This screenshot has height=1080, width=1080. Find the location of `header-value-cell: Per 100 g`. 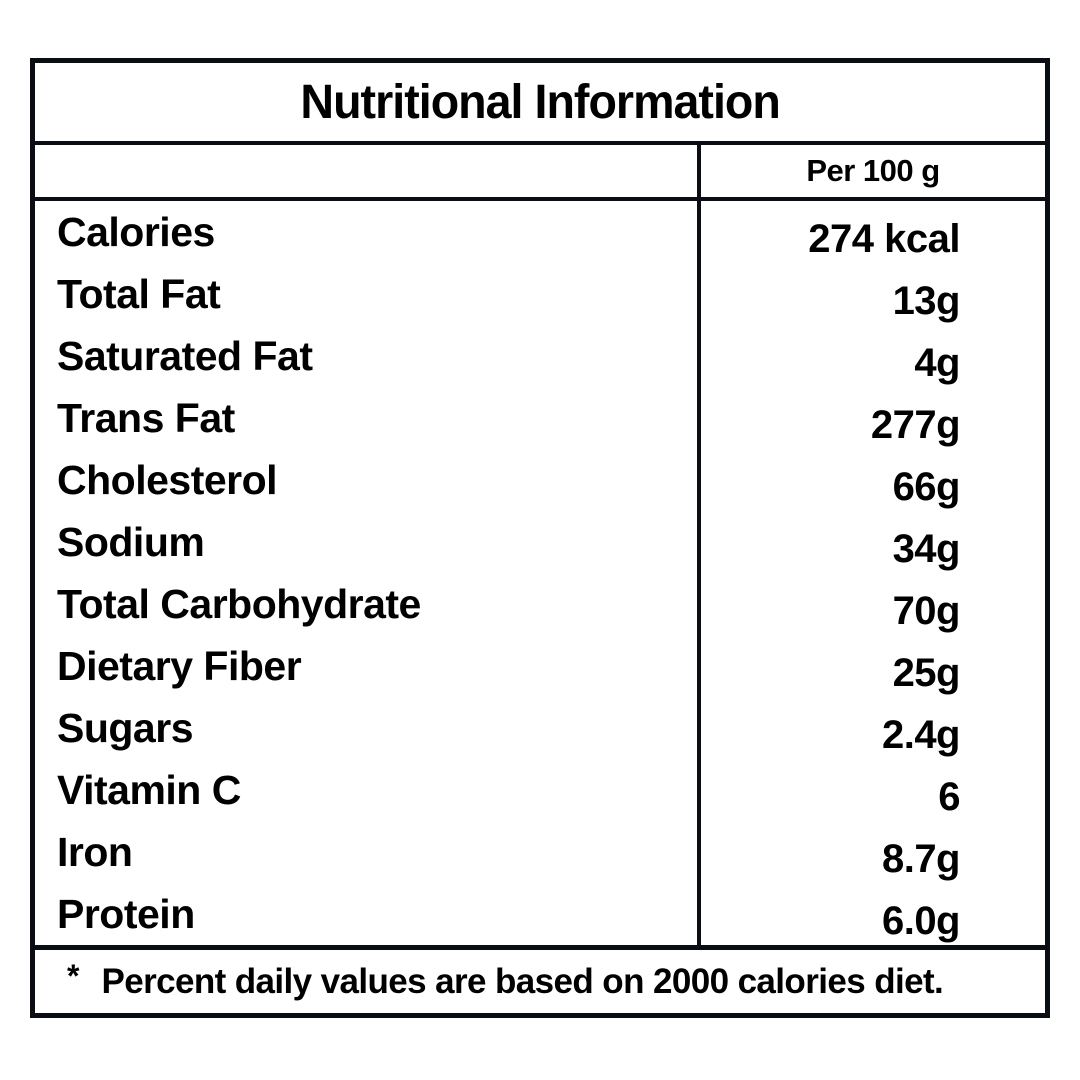

header-value-cell: Per 100 g is located at coordinates (871, 171).